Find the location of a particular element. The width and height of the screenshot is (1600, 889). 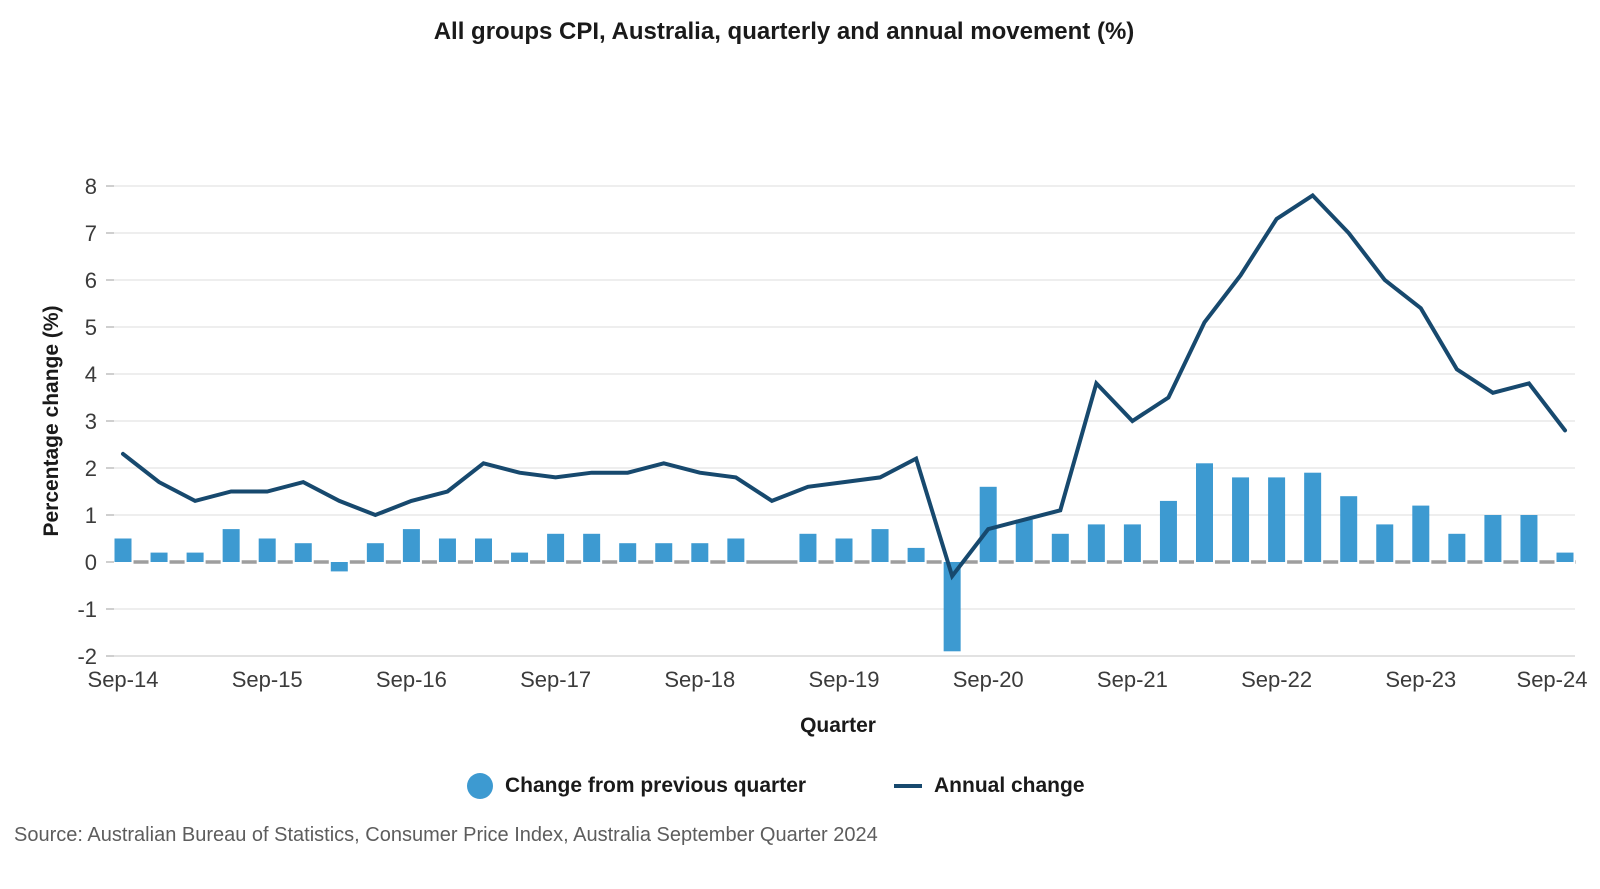

svg-text: 6 is located at coordinates (91, 280).